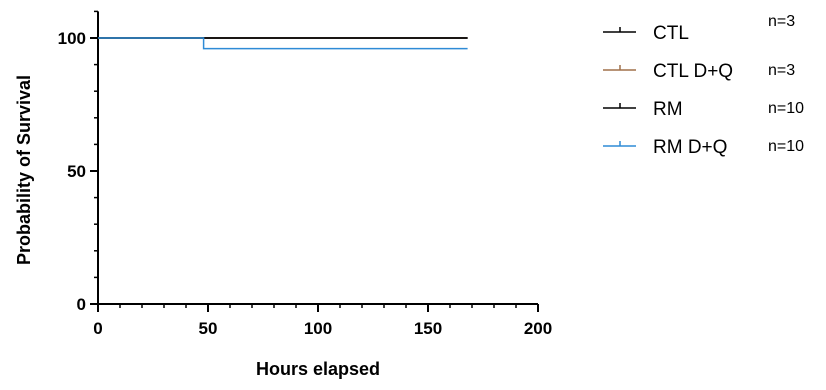 This screenshot has height=390, width=826. What do you see at coordinates (318, 328) in the screenshot?
I see `x-tick-label: 100` at bounding box center [318, 328].